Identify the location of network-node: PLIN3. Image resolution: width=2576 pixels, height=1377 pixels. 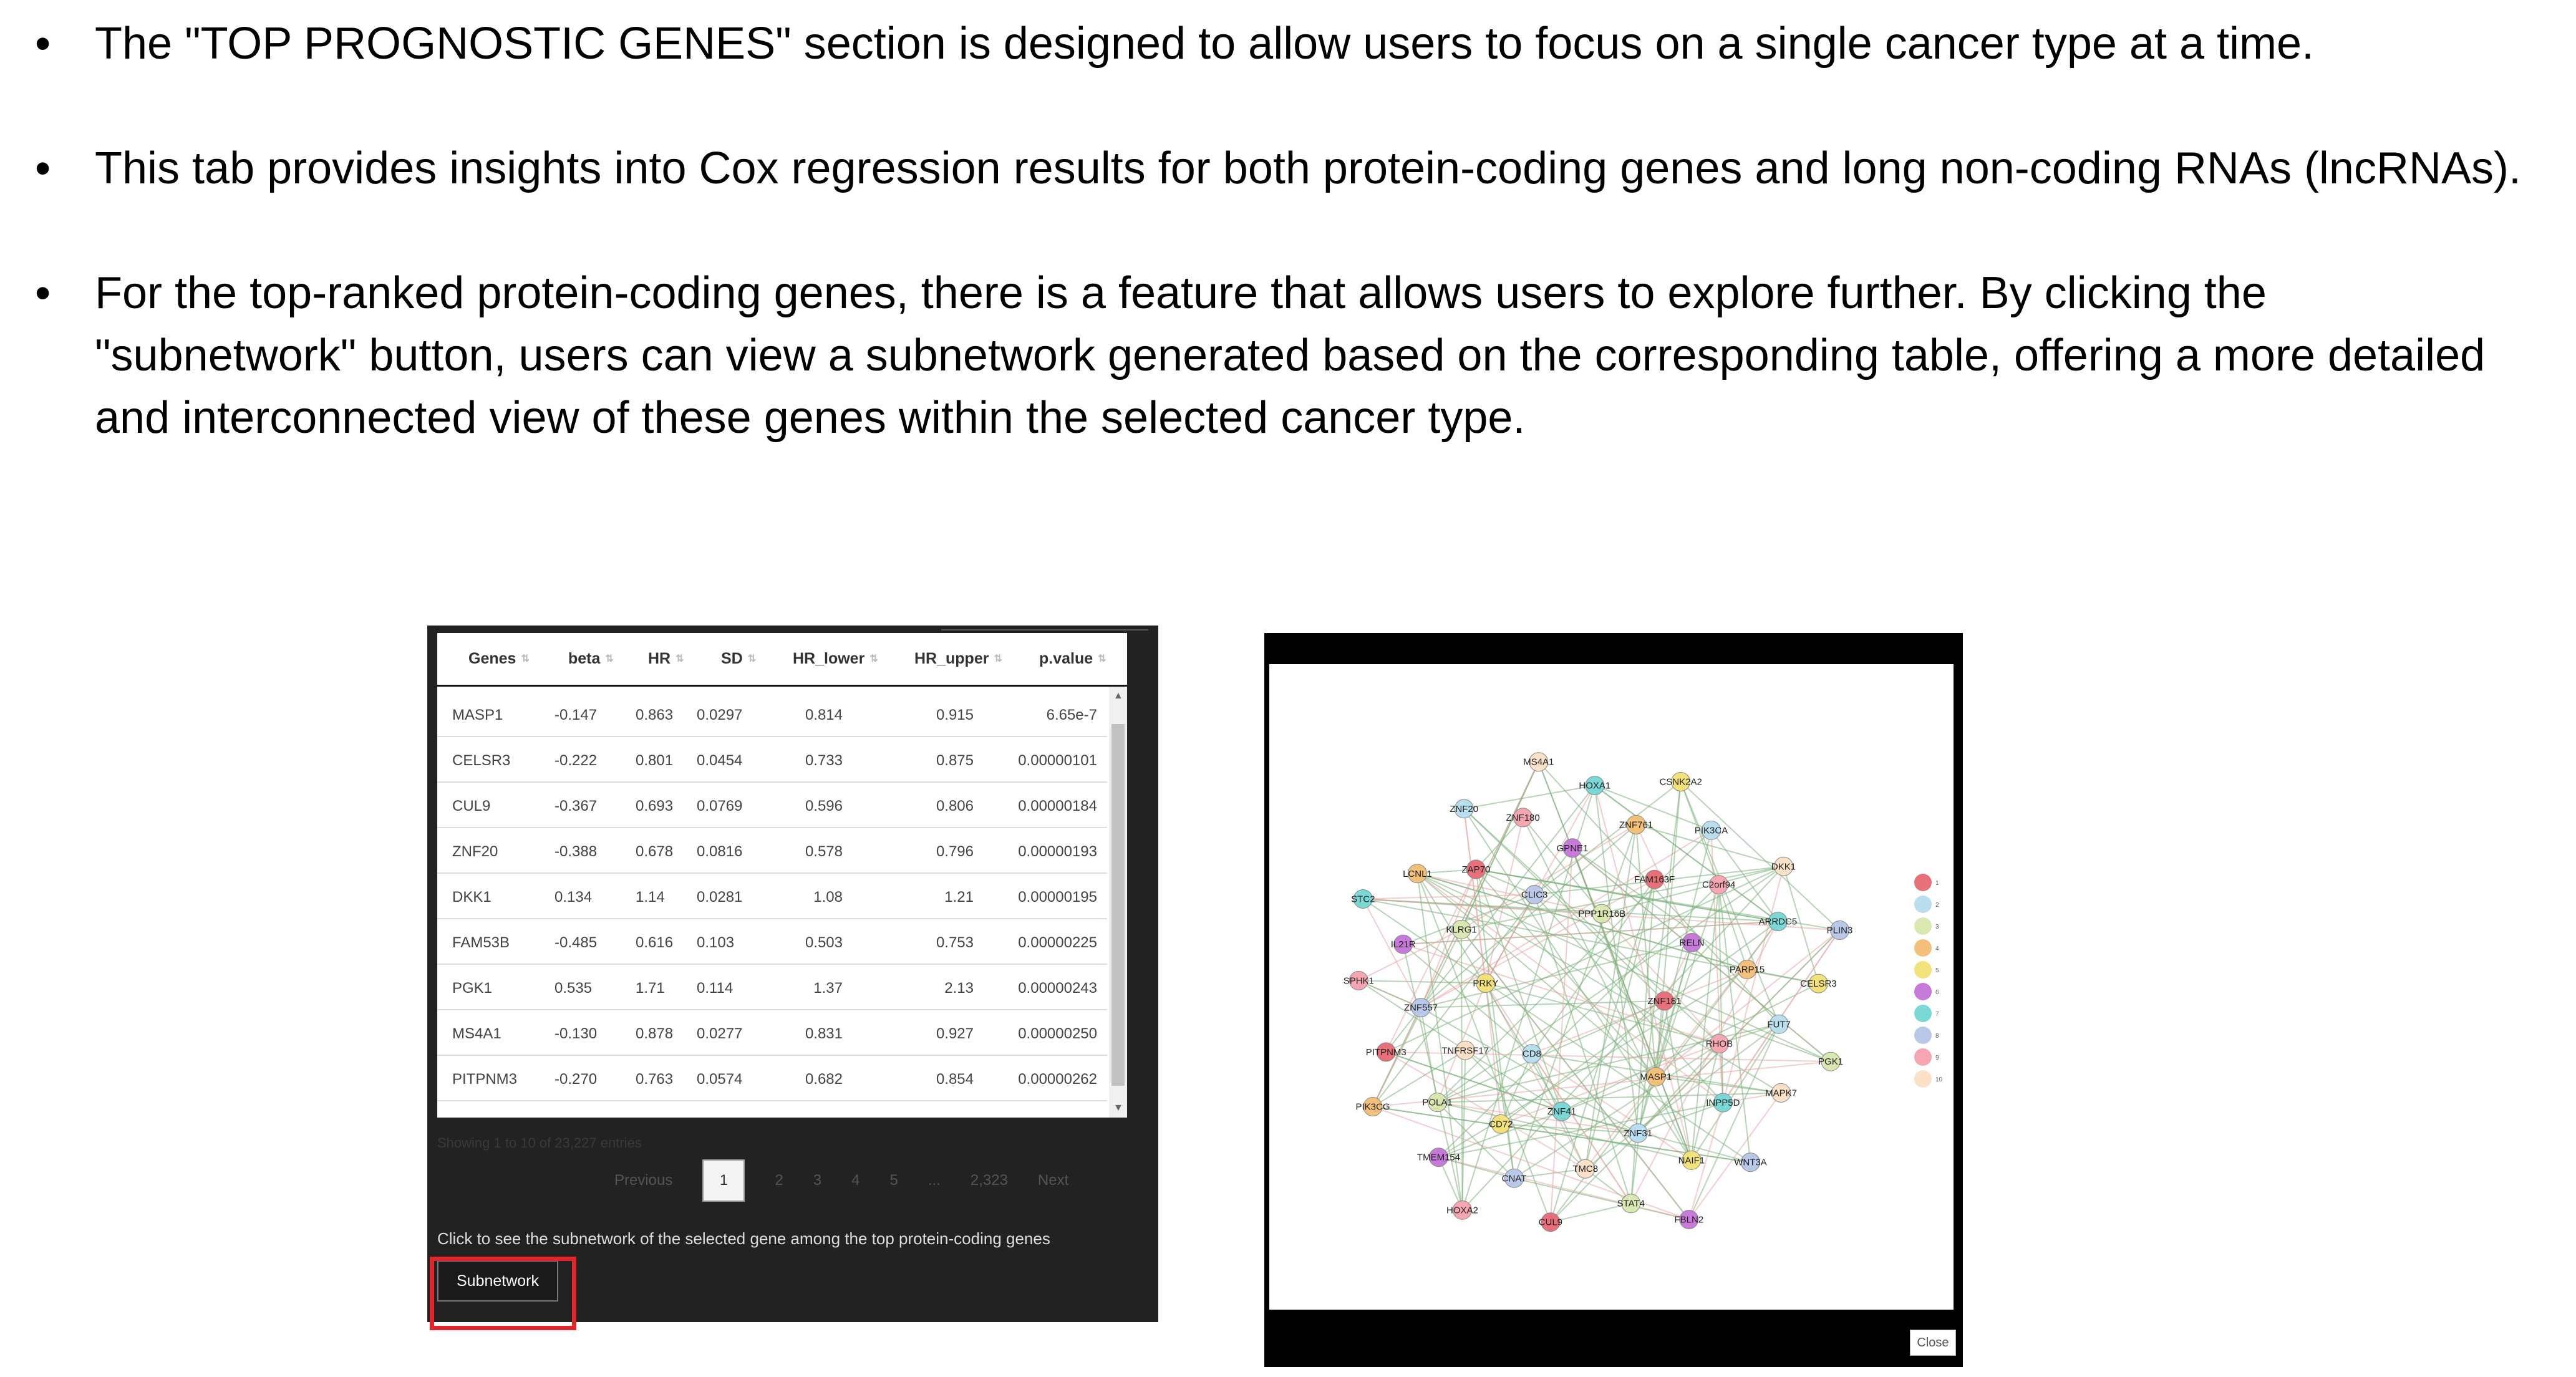
(1840, 930).